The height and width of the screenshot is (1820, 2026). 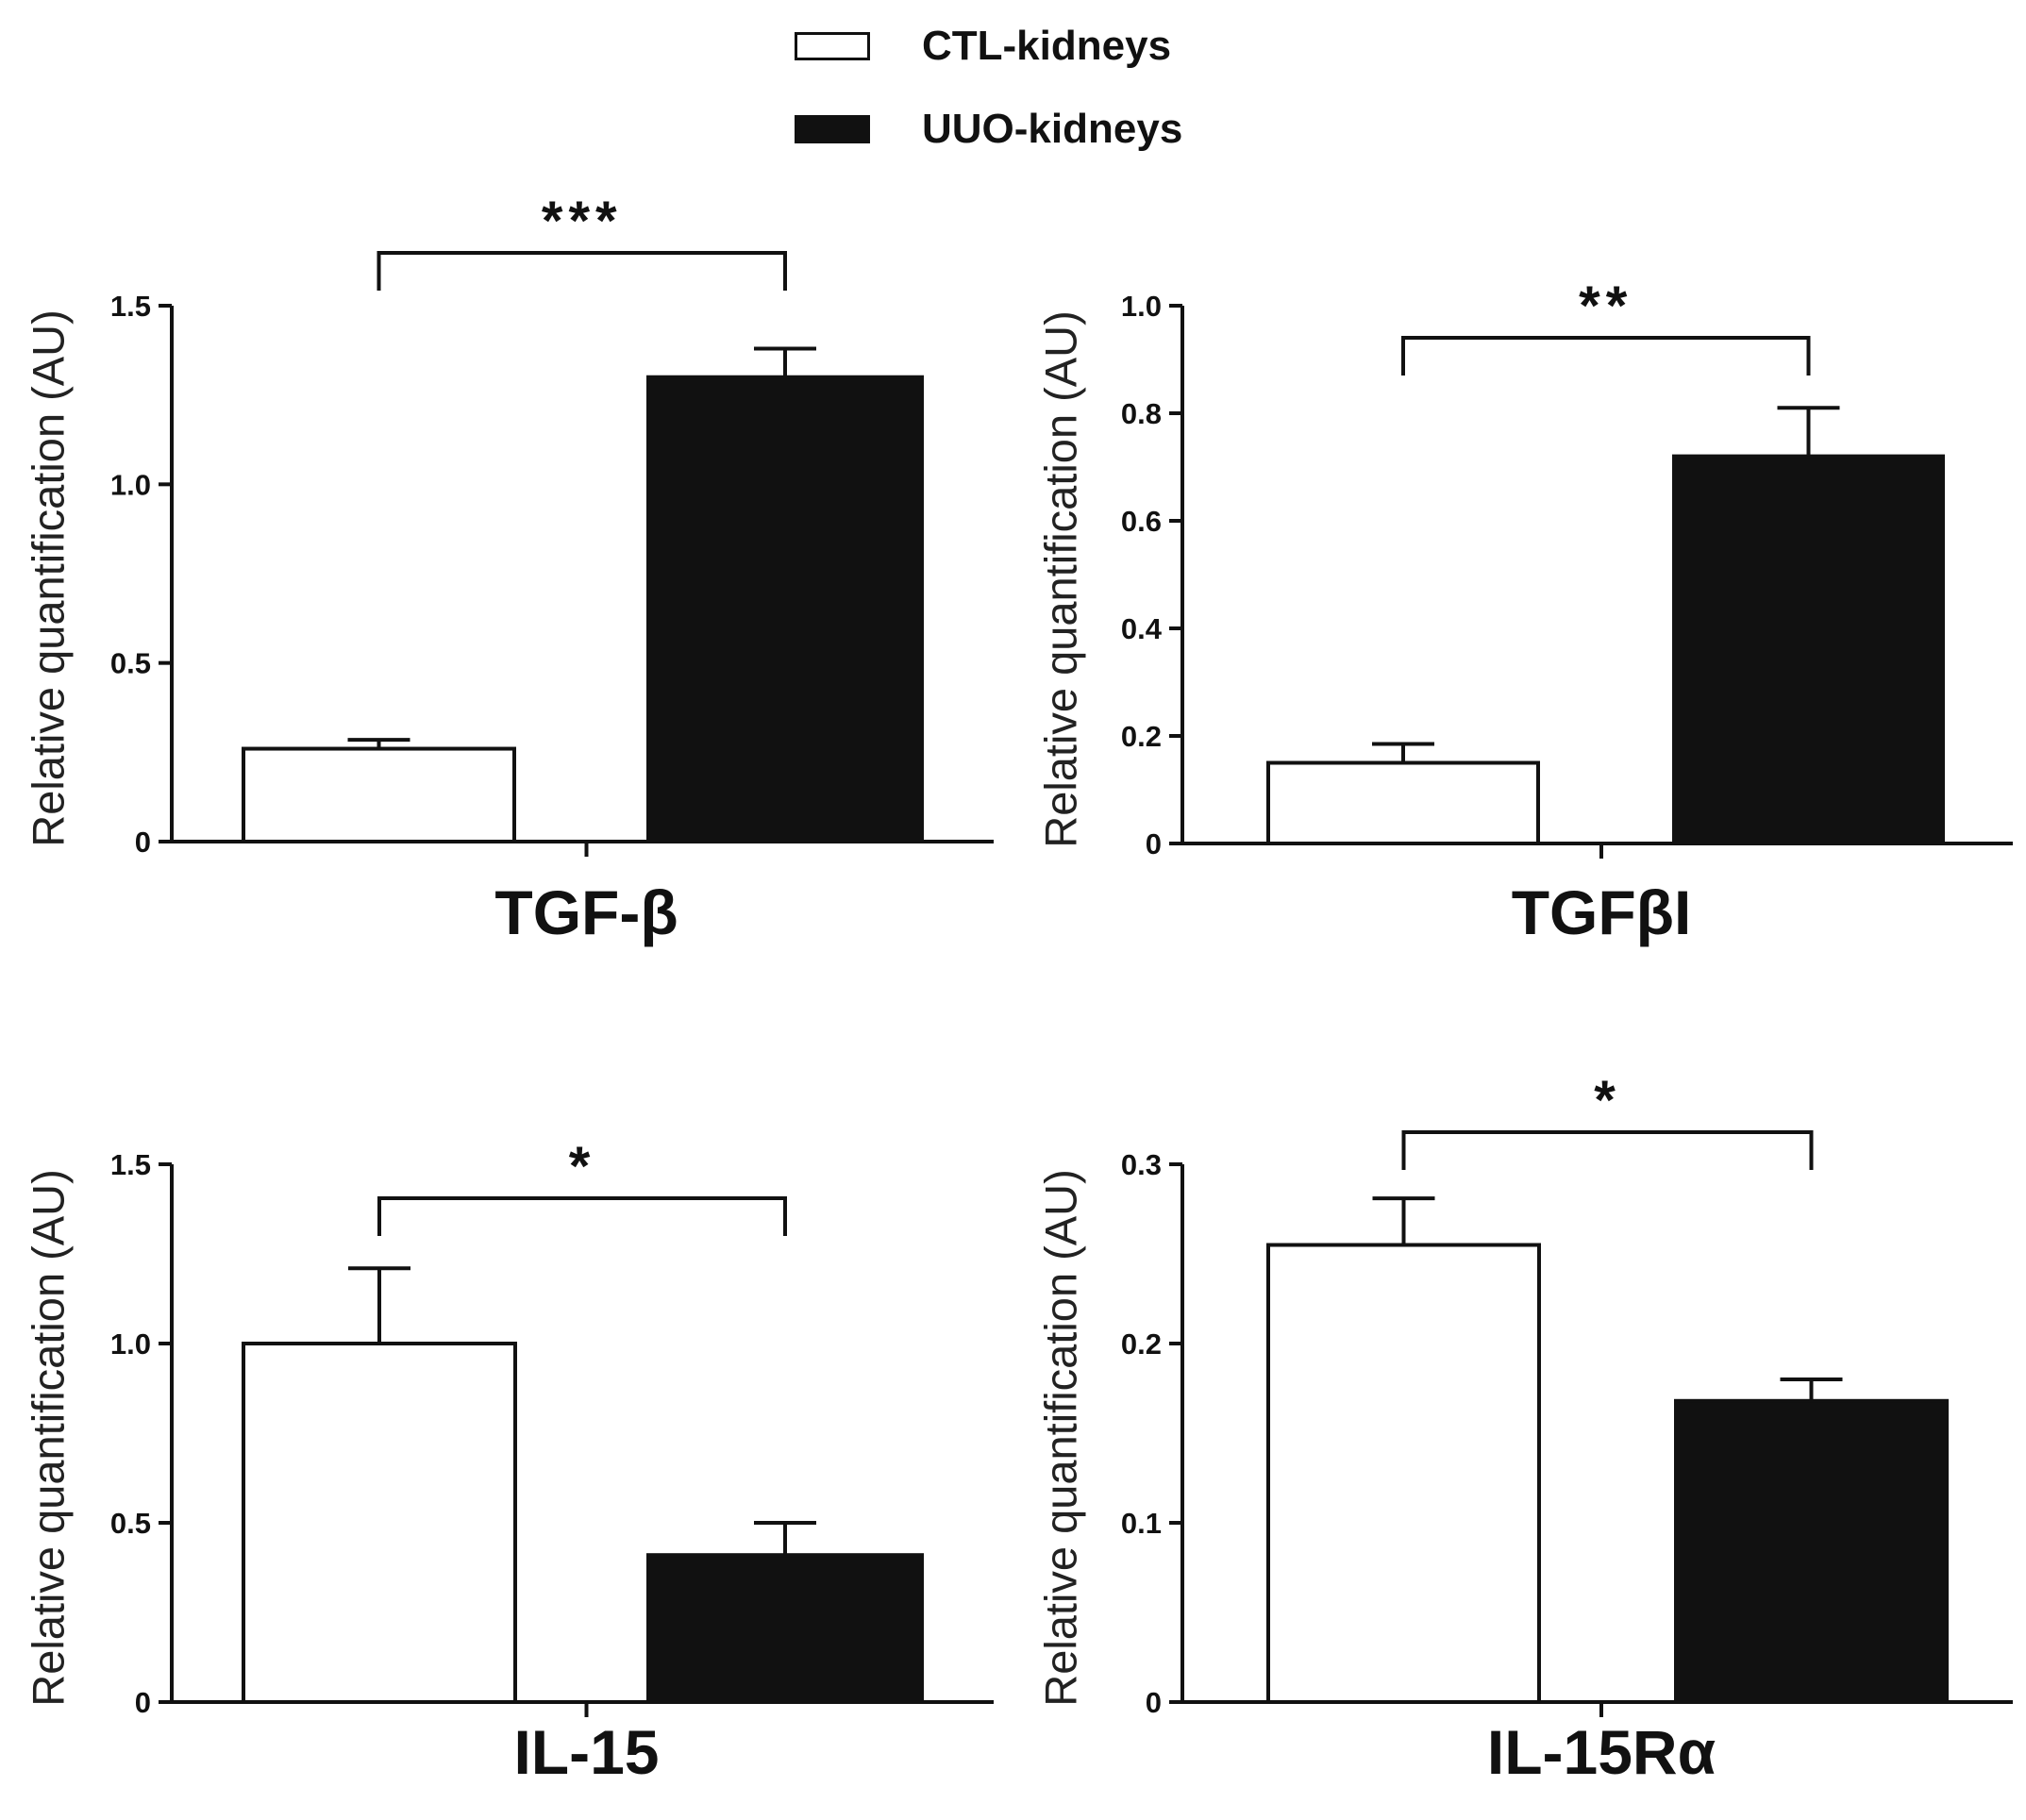 I want to click on y-tick-label: 0.6, so click(x=1141, y=521).